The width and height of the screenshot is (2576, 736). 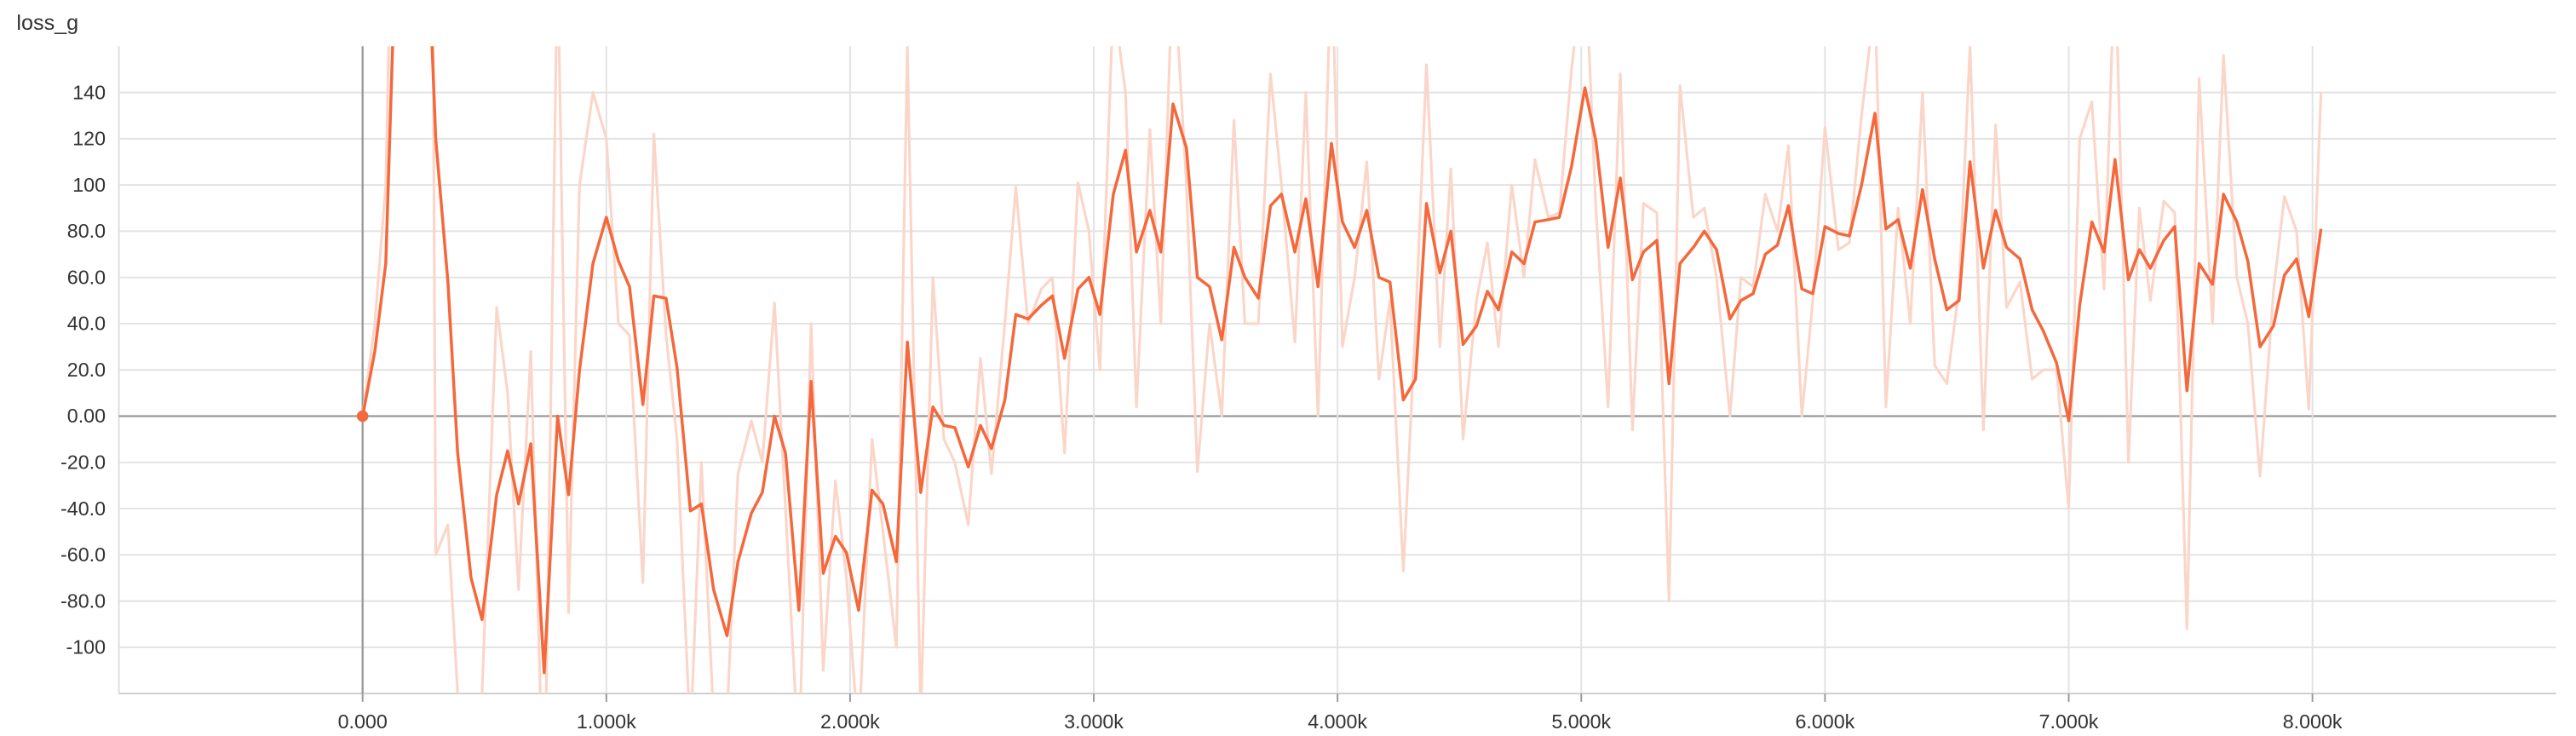 What do you see at coordinates (83, 463) in the screenshot?
I see `y-tick-label: -20.0` at bounding box center [83, 463].